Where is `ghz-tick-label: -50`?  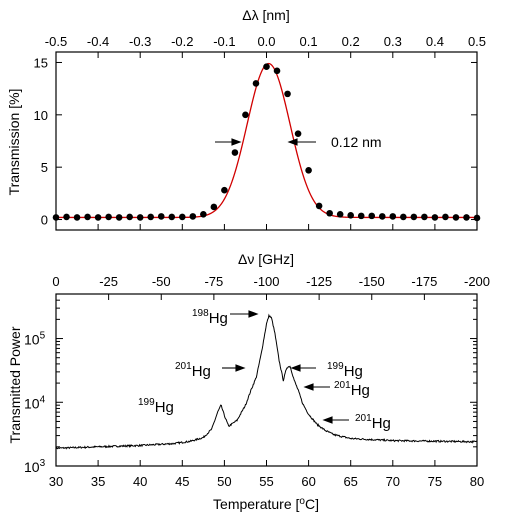
ghz-tick-label: -50 is located at coordinates (161, 281).